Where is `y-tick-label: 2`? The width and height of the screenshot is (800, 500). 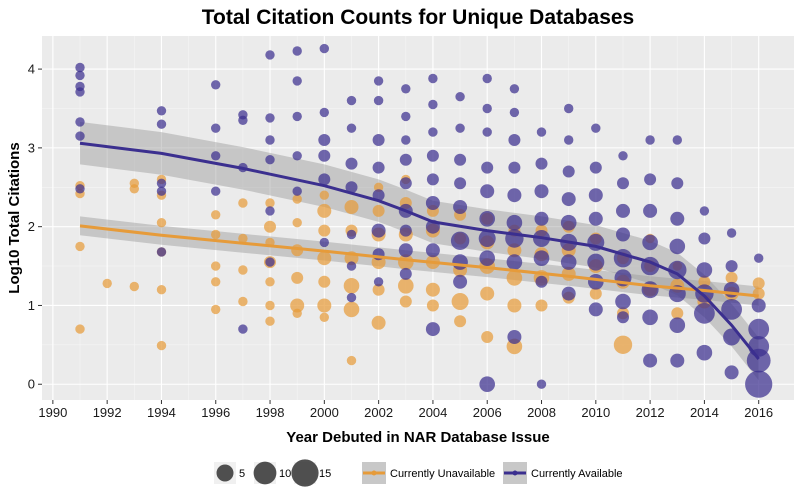
y-tick-label: 2 is located at coordinates (31, 226).